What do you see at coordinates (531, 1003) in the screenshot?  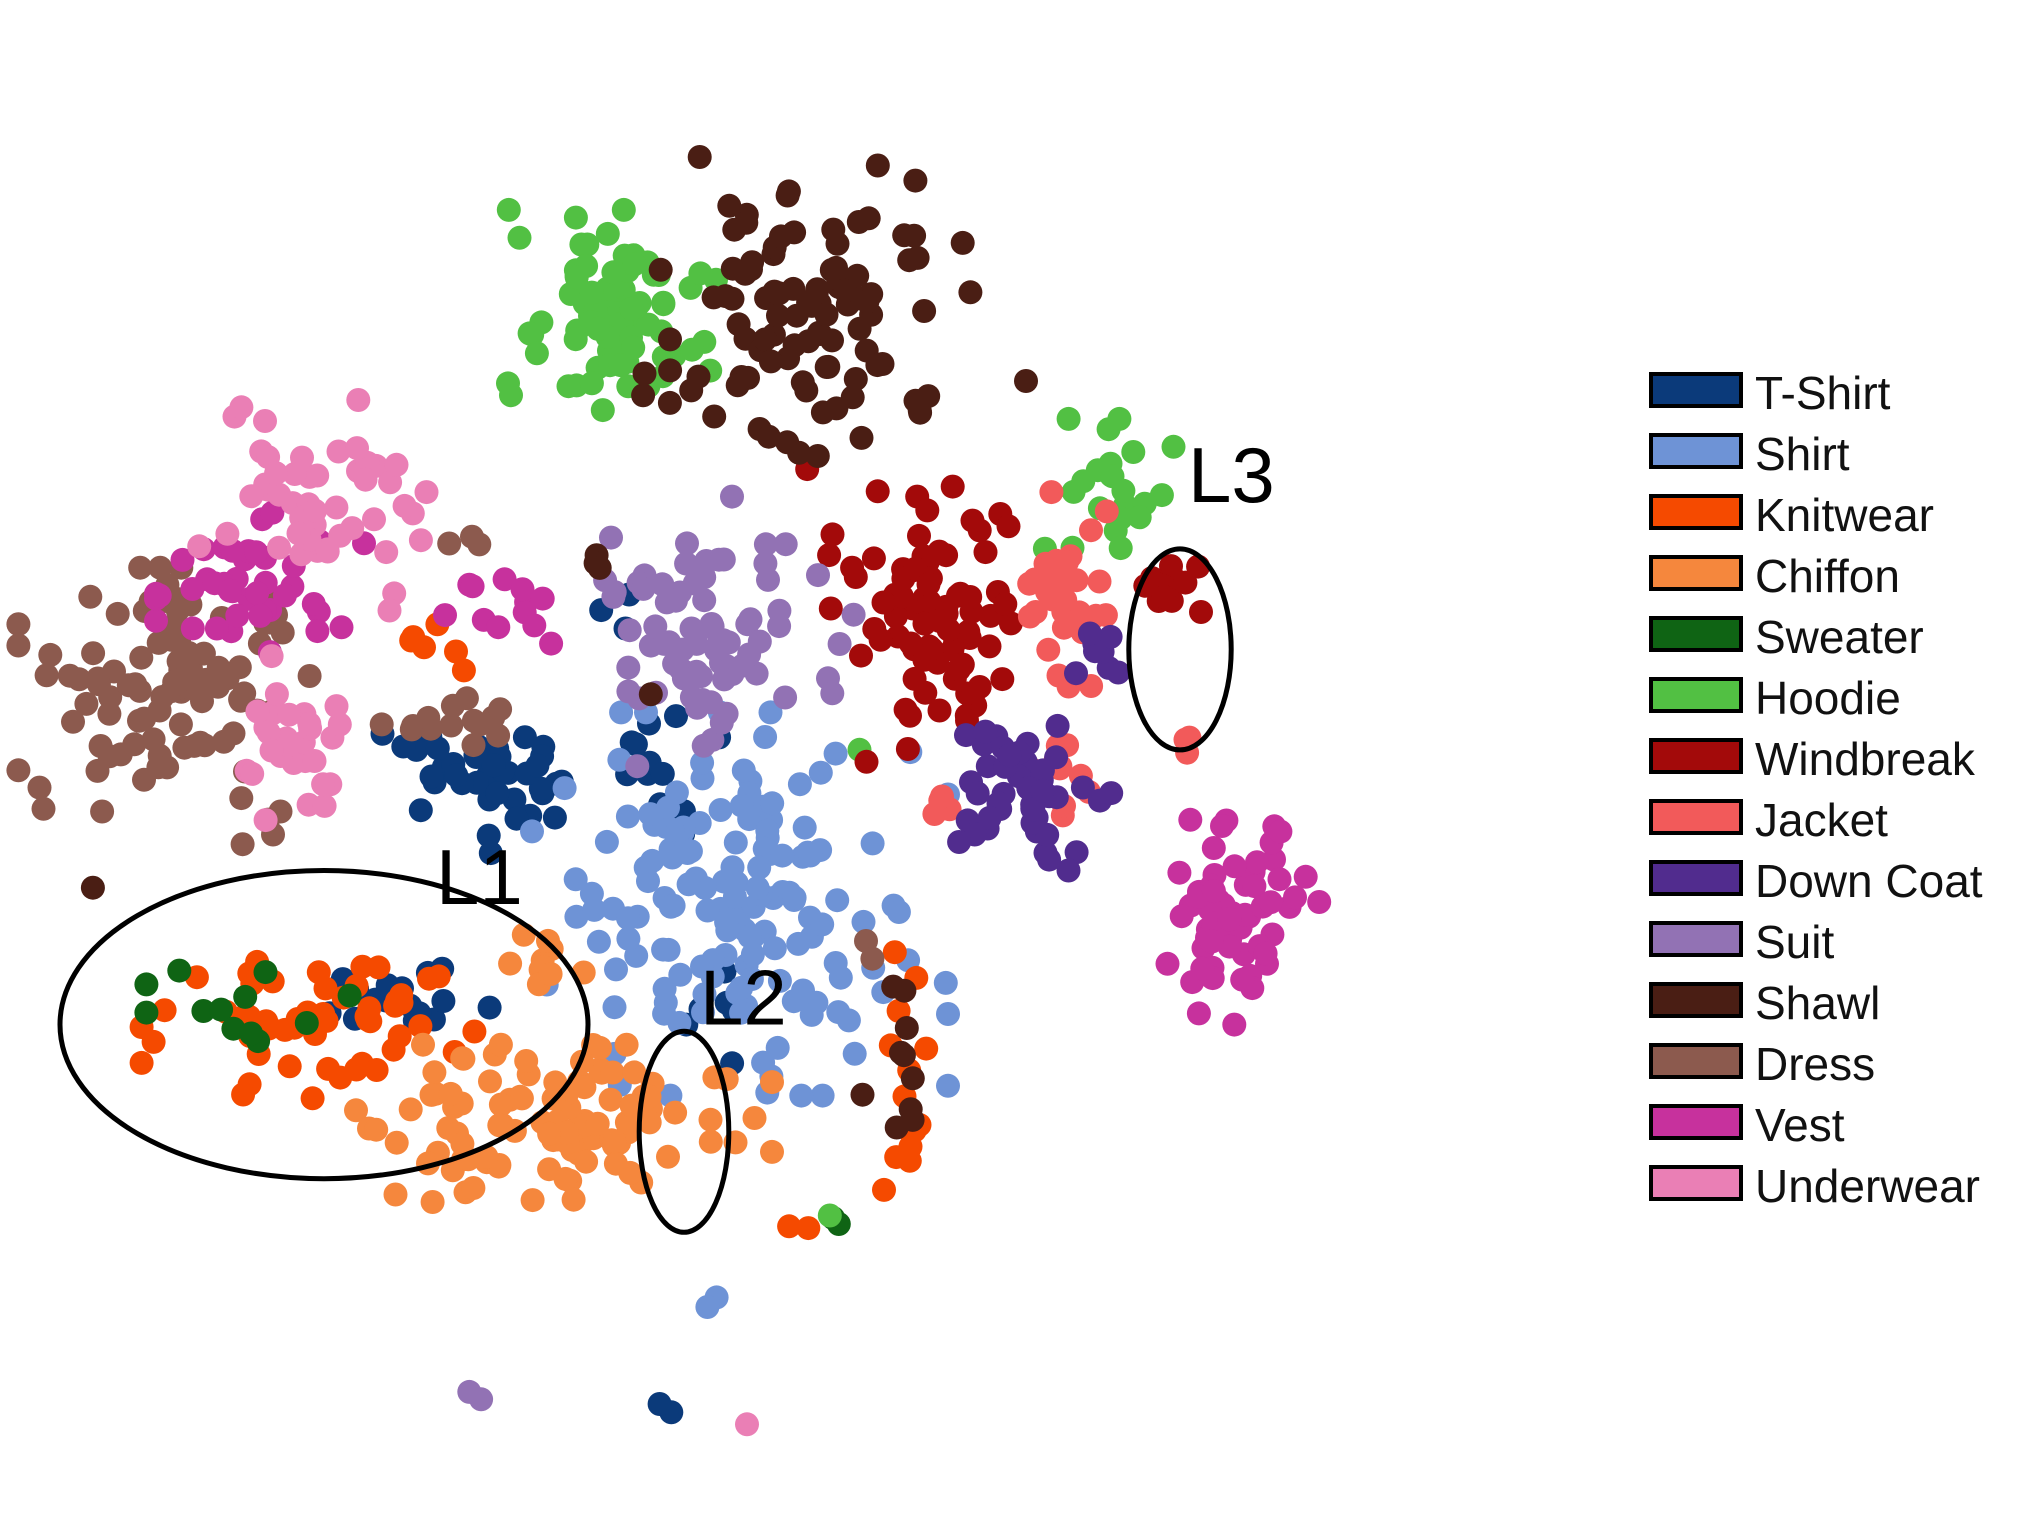 I see `series-t-shirt` at bounding box center [531, 1003].